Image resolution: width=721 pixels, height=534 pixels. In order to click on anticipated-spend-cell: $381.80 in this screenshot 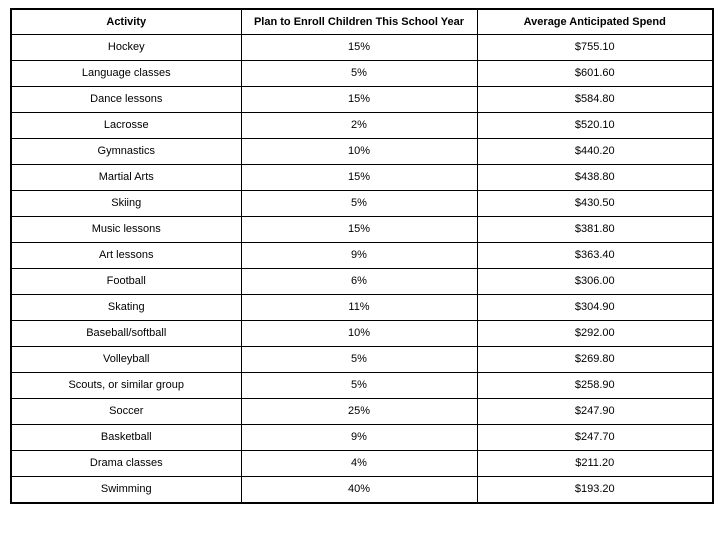, I will do `click(595, 229)`.